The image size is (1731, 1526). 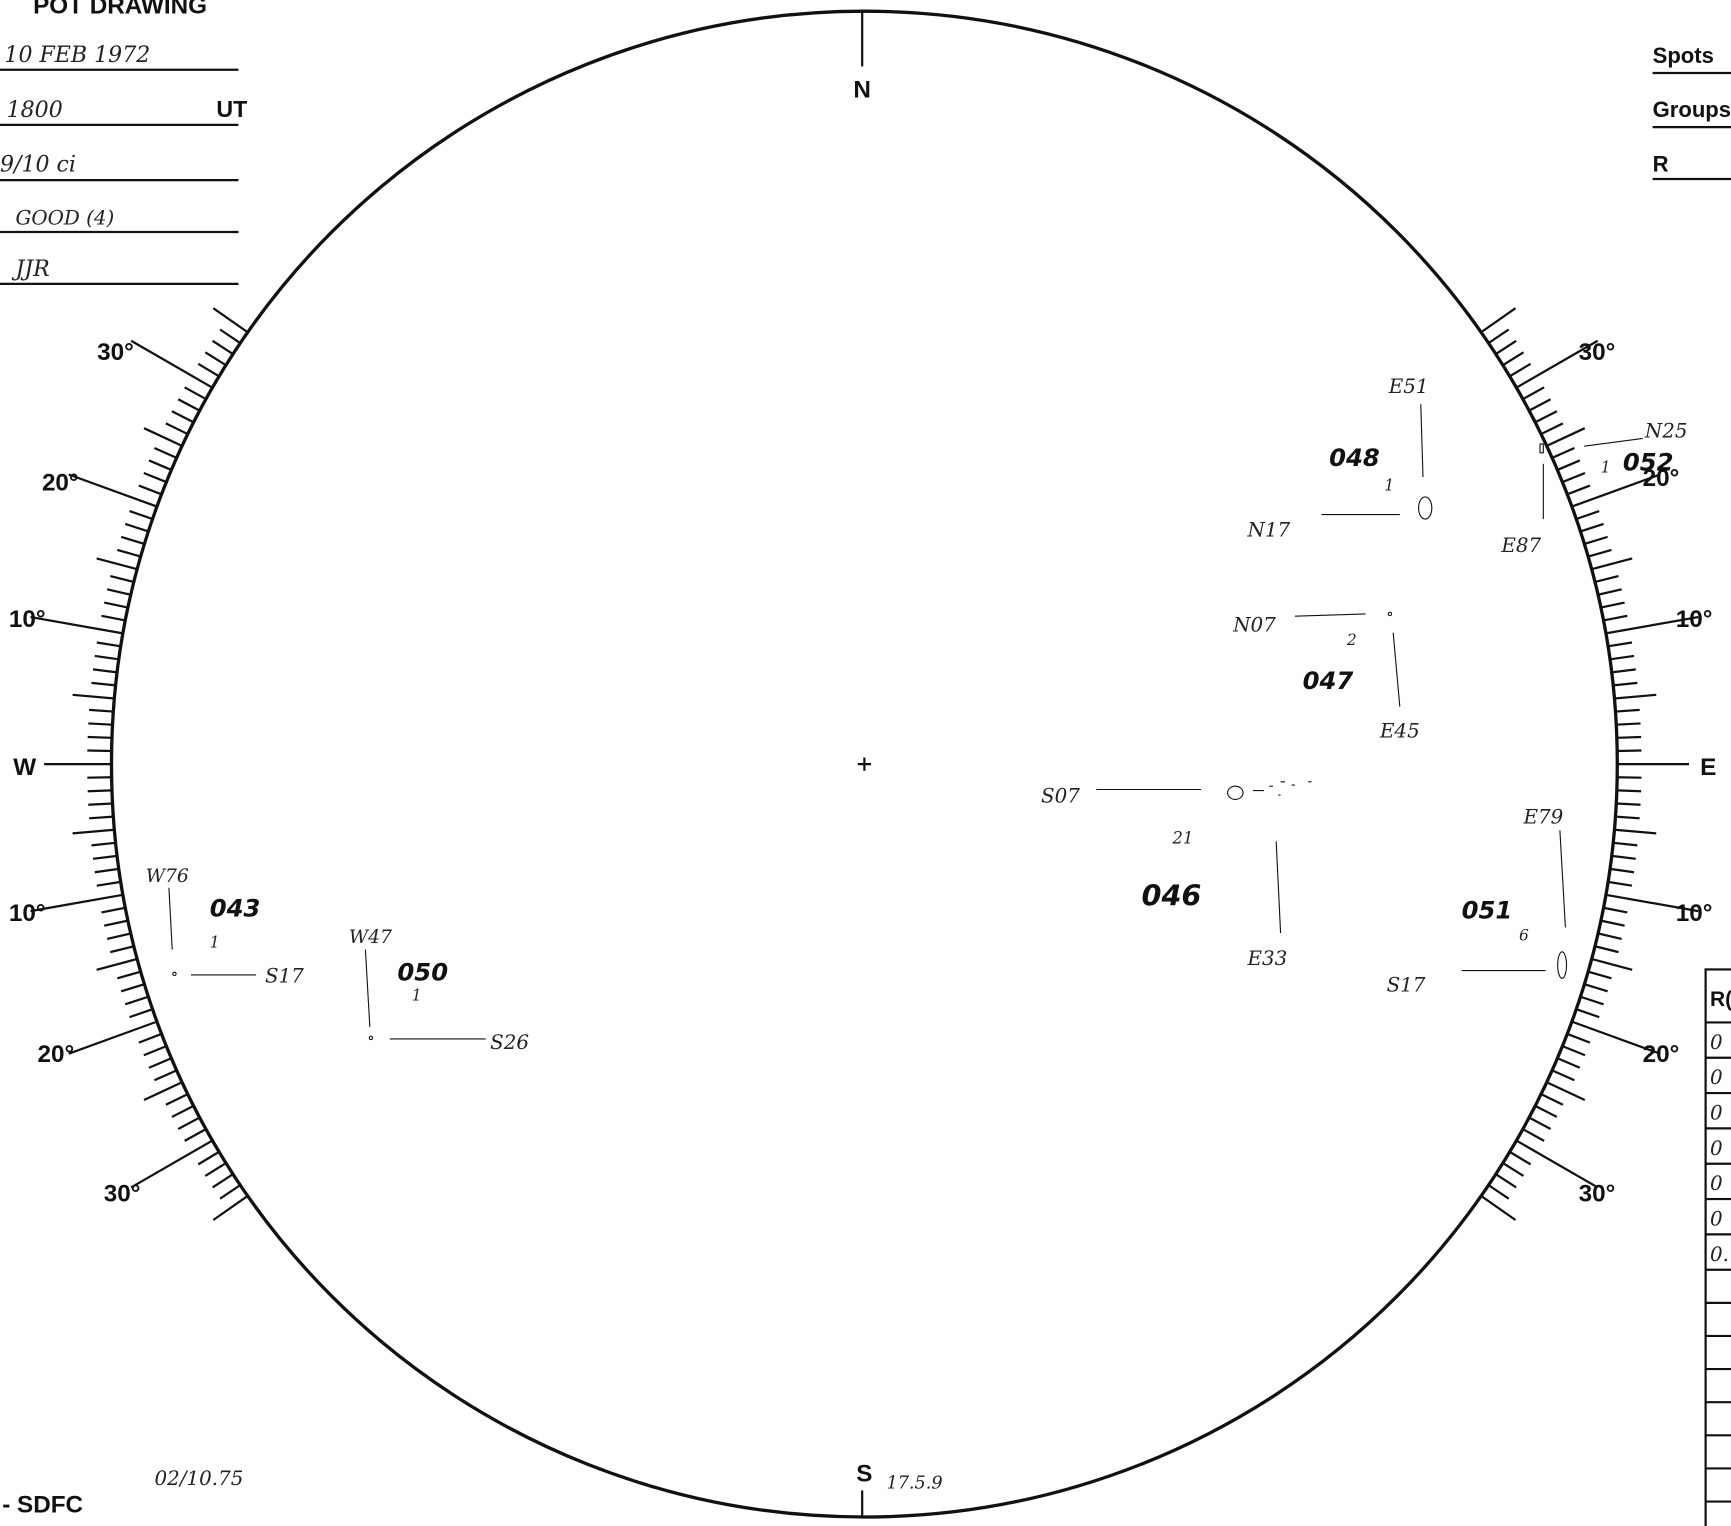 What do you see at coordinates (1648, 461) in the screenshot?
I see `group-number: 052` at bounding box center [1648, 461].